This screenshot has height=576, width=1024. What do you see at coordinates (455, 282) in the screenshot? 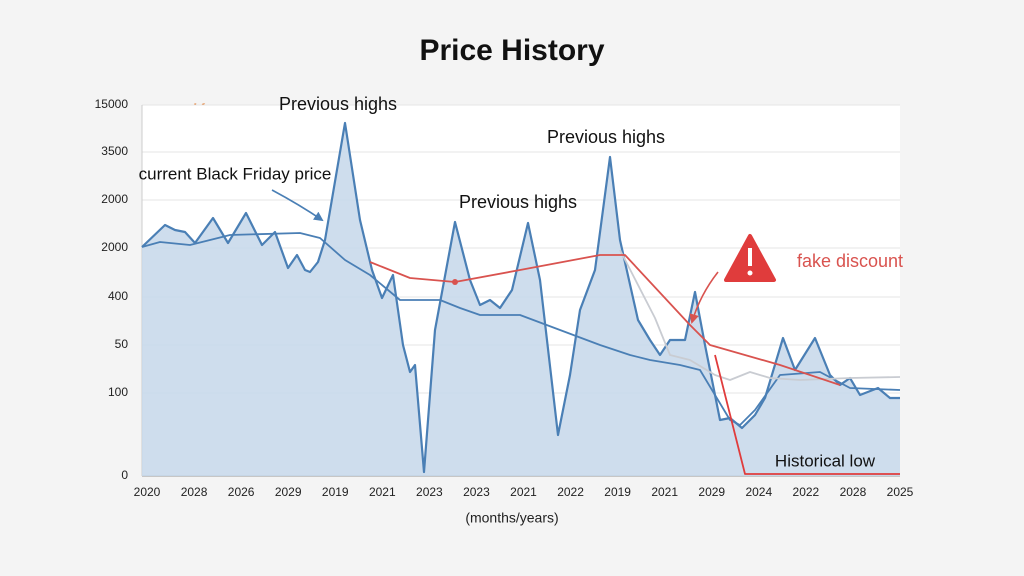
I see `dot` at bounding box center [455, 282].